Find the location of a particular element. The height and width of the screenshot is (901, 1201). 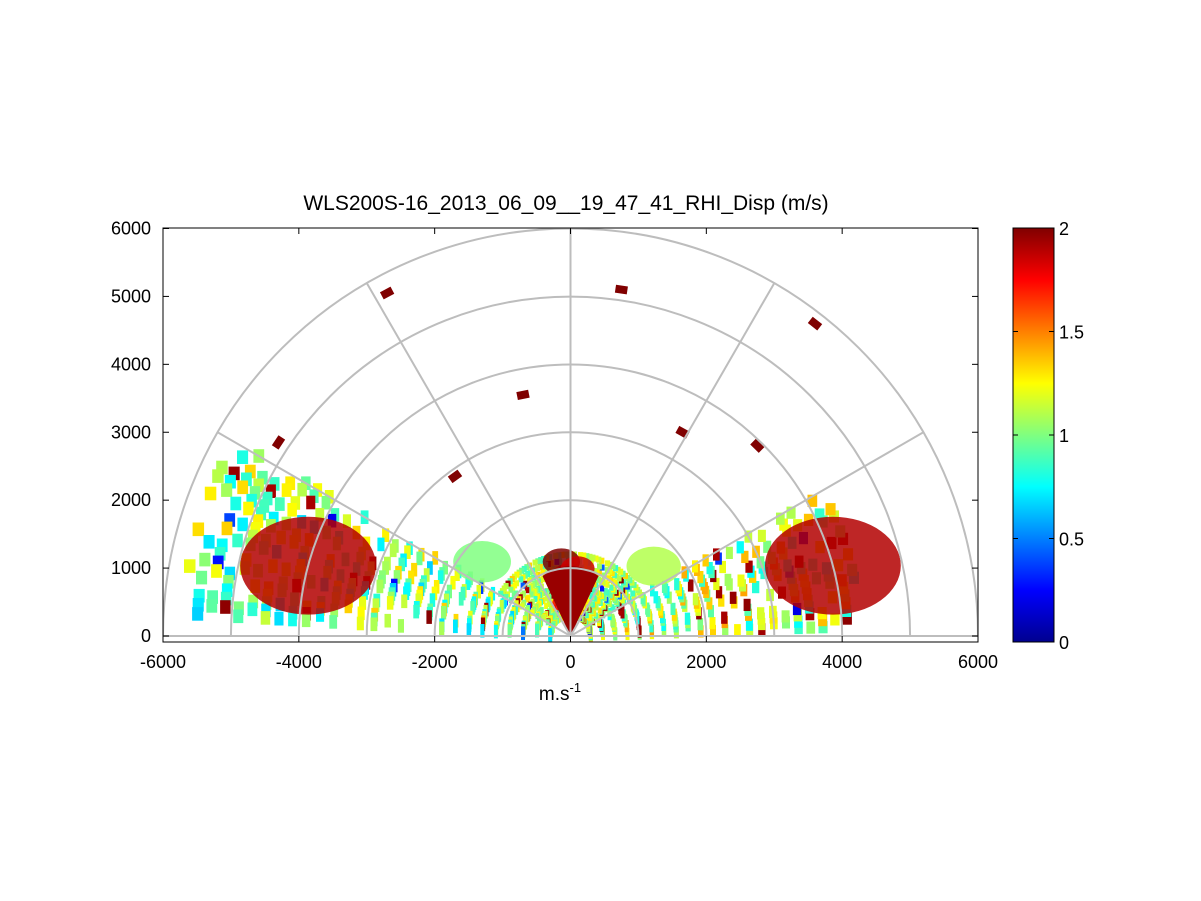

colorbar-tick-label: 1 is located at coordinates (1064, 436).